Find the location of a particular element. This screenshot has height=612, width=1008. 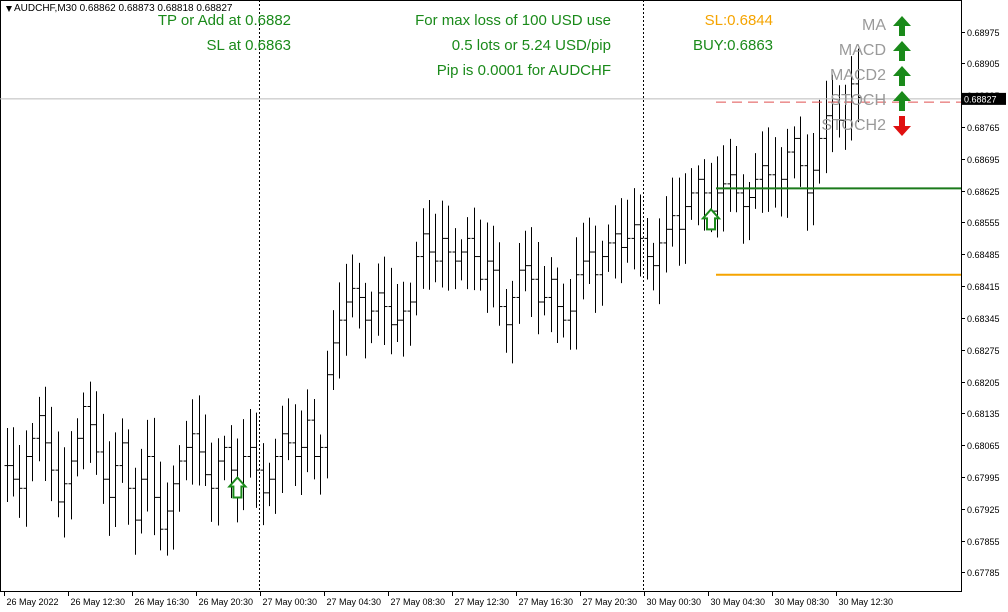

price-tick-label: 0.67785 is located at coordinates (983, 573).